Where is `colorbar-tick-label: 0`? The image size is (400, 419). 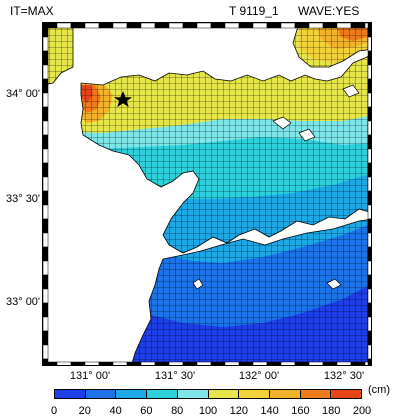 colorbar-tick-label: 0 is located at coordinates (54, 411).